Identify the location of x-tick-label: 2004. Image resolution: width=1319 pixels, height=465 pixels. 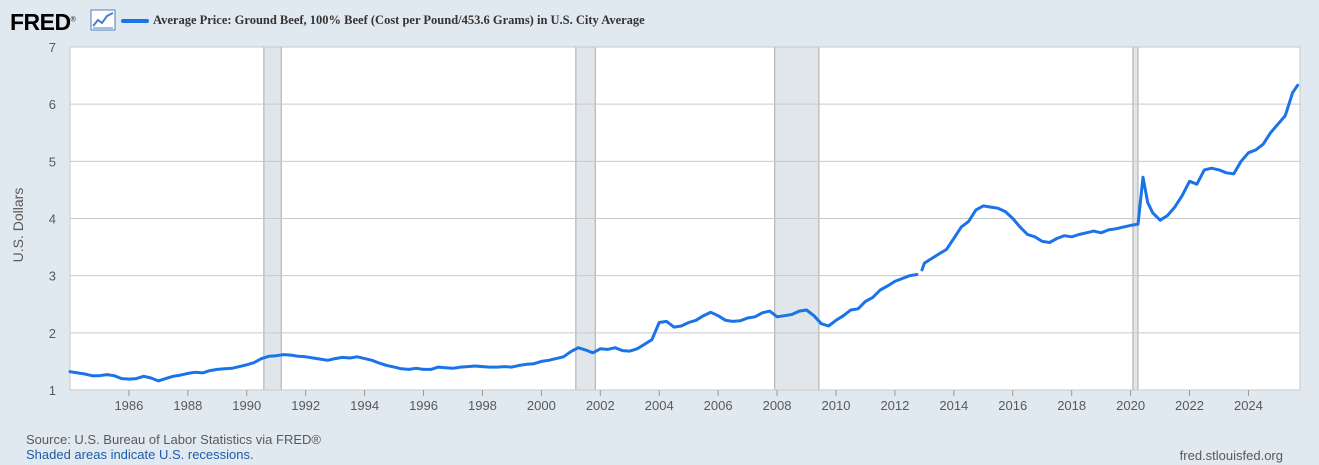
(659, 405).